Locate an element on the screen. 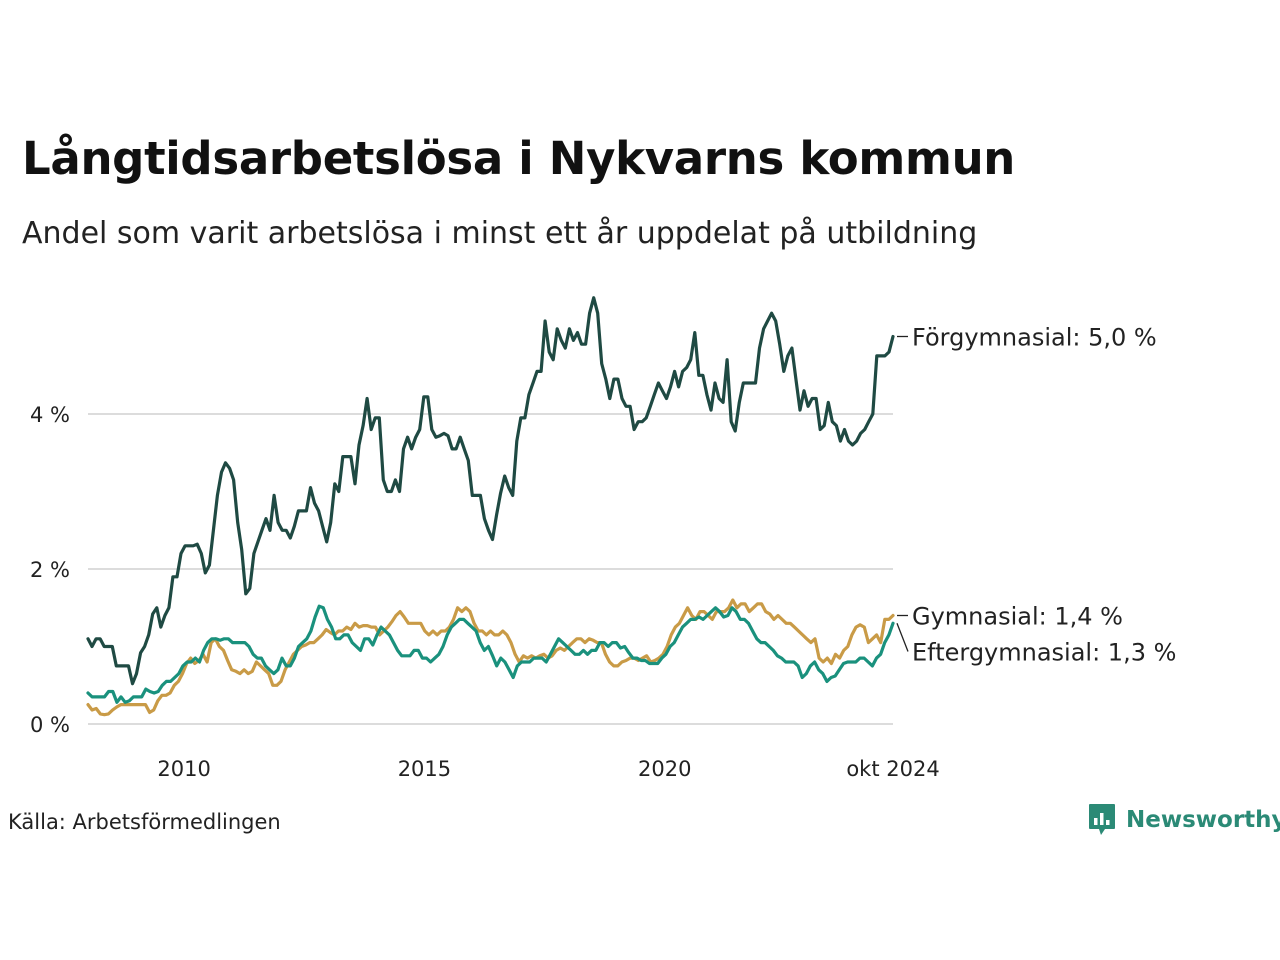  brand-name: Newsworthy is located at coordinates (1203, 820).